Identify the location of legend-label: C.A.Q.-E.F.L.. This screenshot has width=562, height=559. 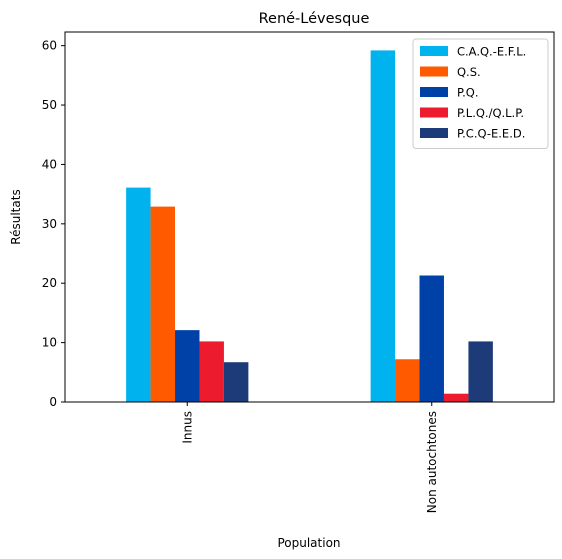
(491, 52).